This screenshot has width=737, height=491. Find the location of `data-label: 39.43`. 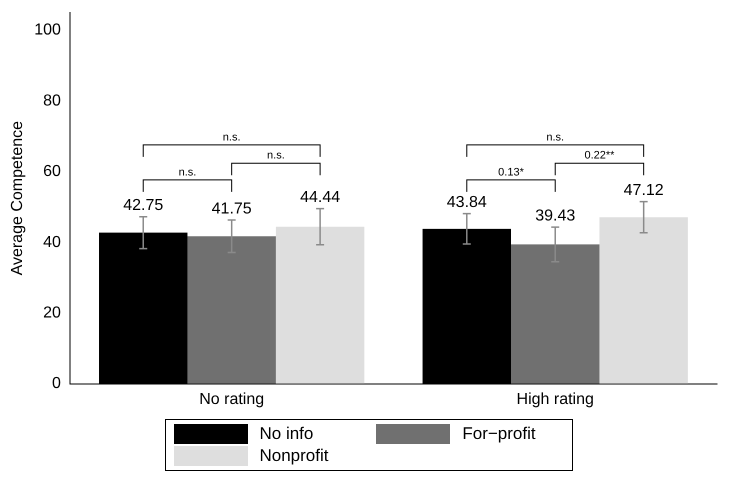

data-label: 39.43 is located at coordinates (555, 215).